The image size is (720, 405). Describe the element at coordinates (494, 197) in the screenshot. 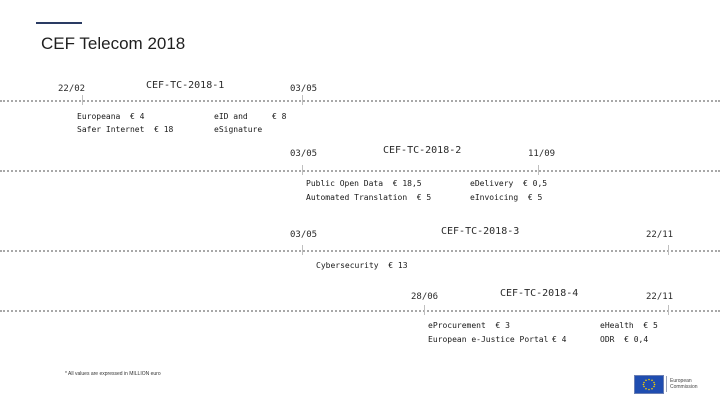

I see `item-label: eInvoicing` at that location.